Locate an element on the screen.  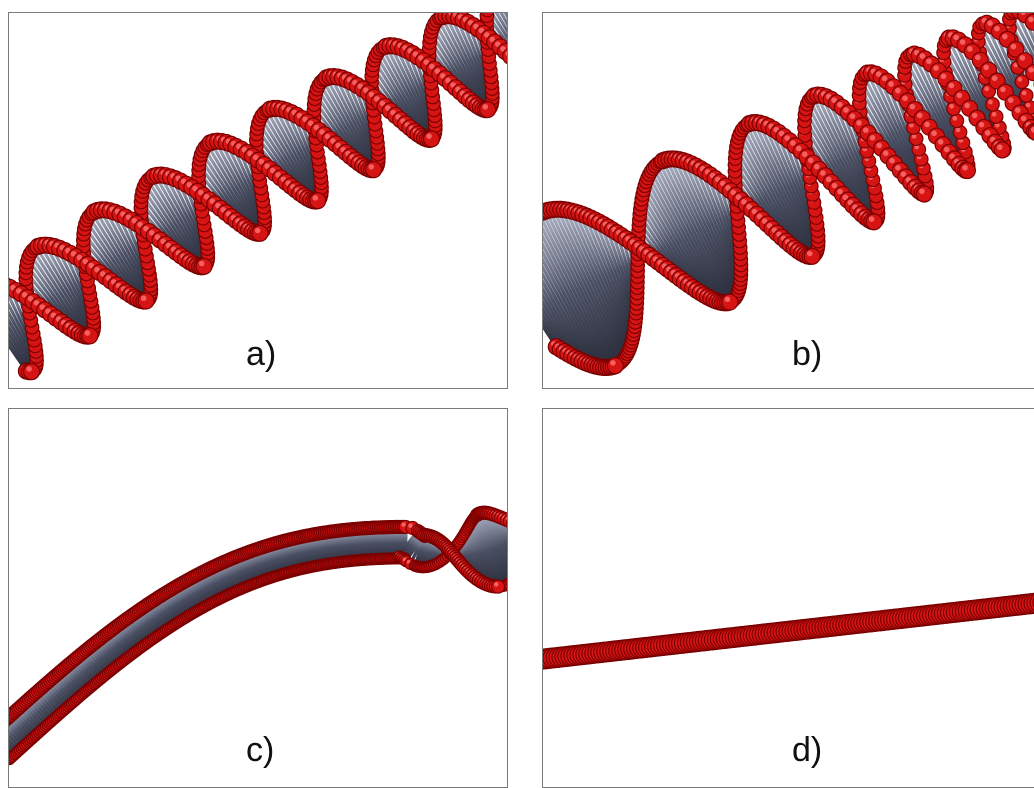
panel-label: c) is located at coordinates (260, 750).